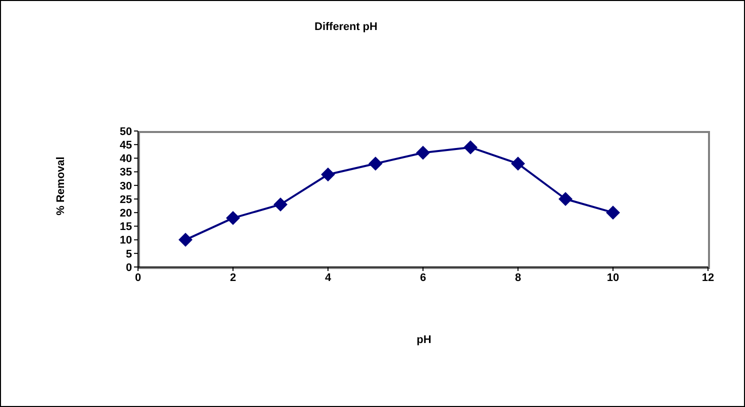  Describe the element at coordinates (126, 200) in the screenshot. I see `y-tick-label: 25` at that location.